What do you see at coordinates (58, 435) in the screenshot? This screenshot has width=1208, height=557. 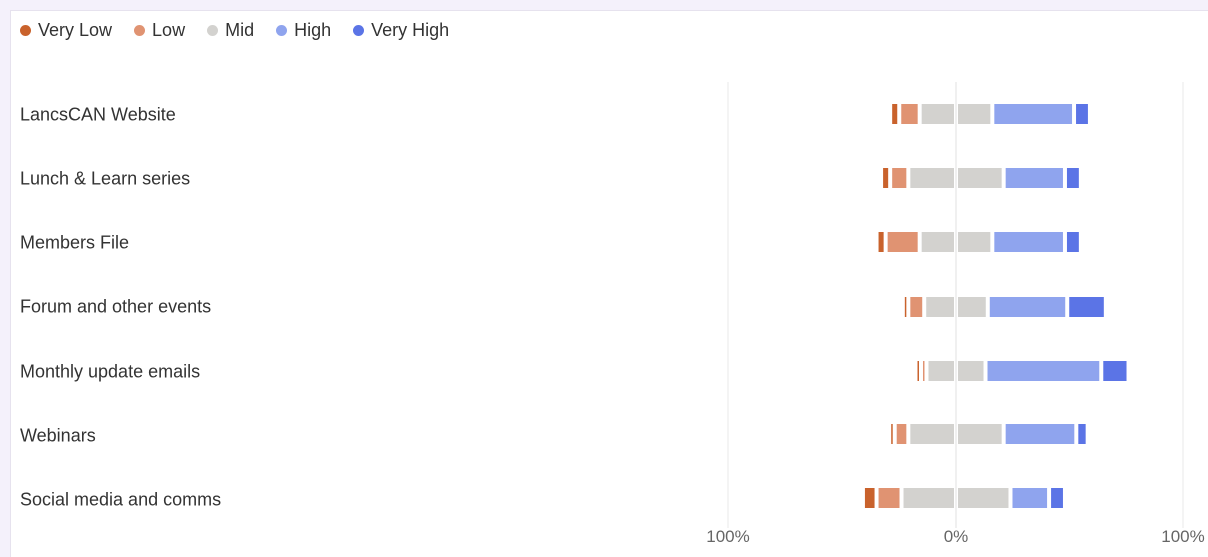 I see `category-label: Webinars` at bounding box center [58, 435].